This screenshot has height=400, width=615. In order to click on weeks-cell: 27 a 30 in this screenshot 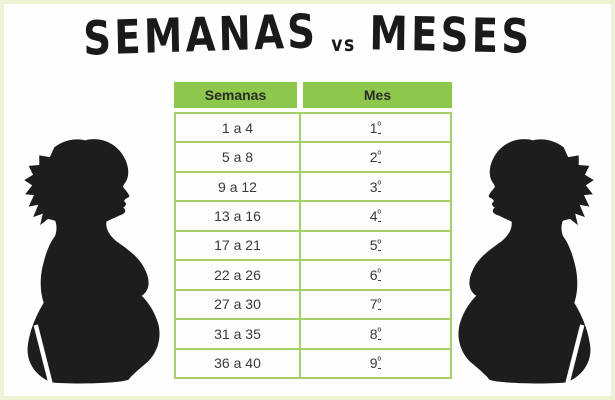, I will do `click(237, 304)`.